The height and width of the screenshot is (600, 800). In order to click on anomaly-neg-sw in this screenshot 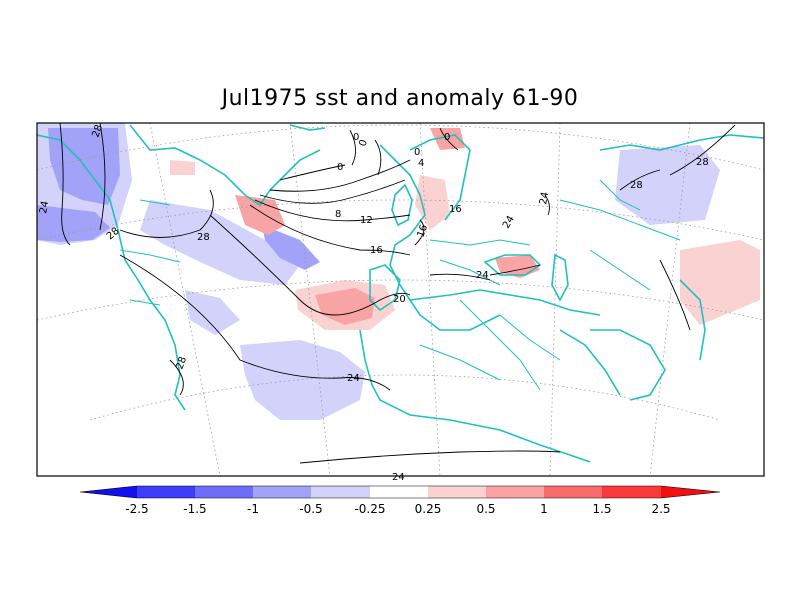, I will do `click(212, 312)`.